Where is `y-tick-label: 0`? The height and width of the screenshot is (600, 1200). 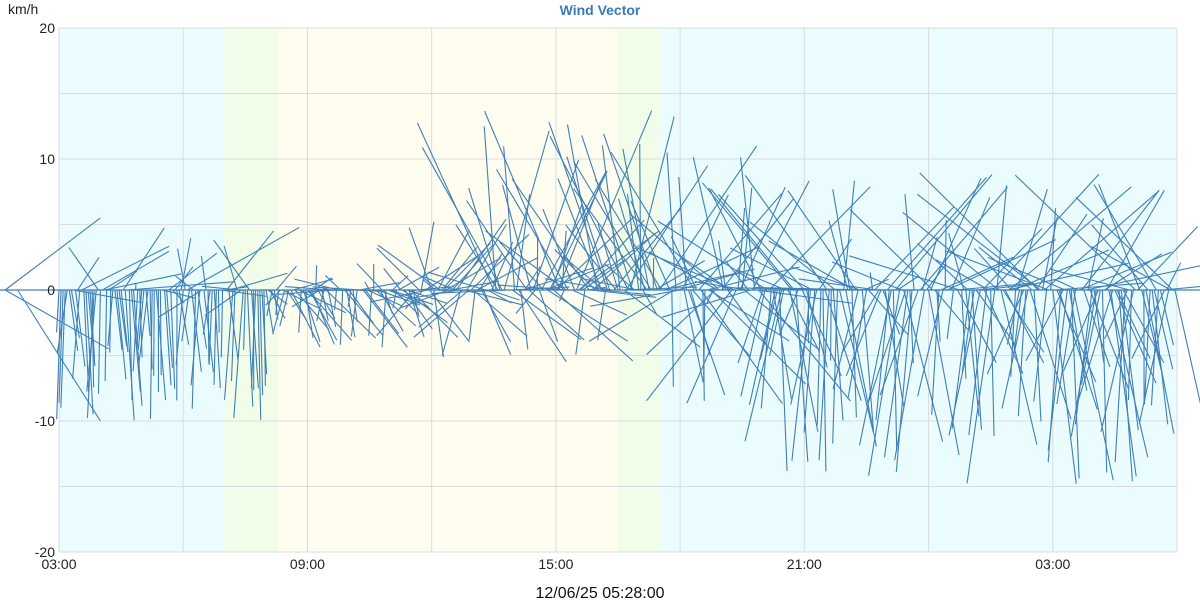
y-tick-label: 0 is located at coordinates (51, 290).